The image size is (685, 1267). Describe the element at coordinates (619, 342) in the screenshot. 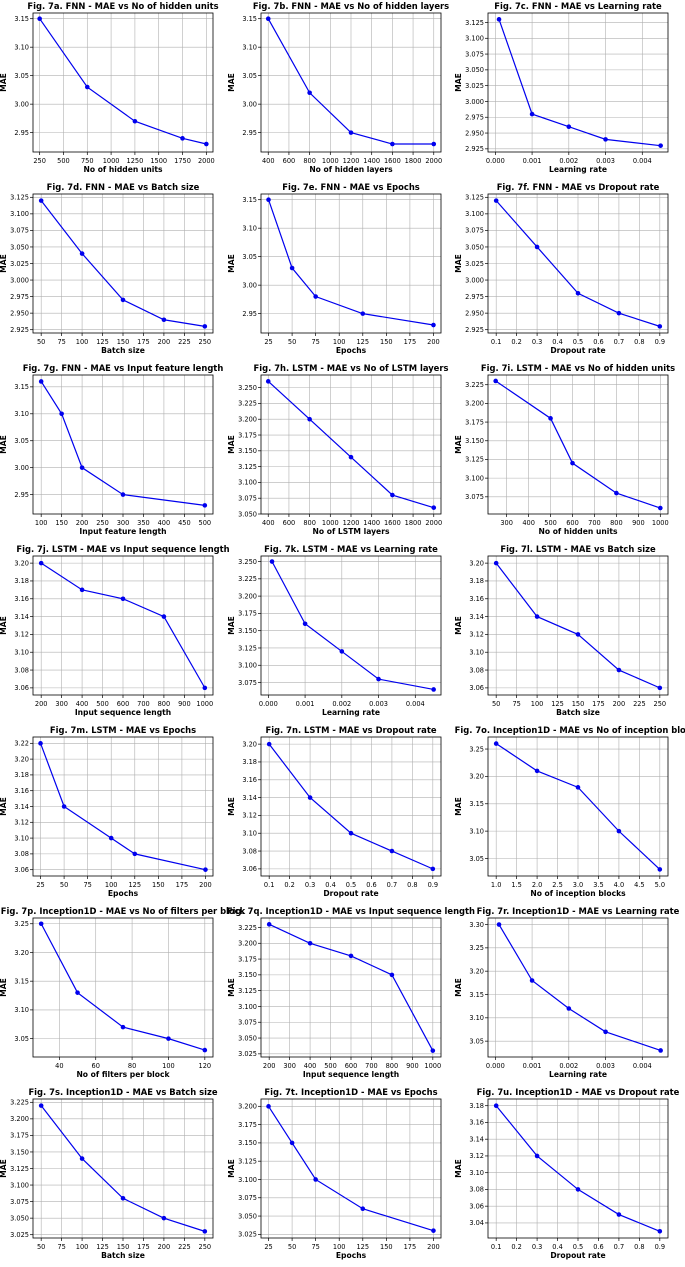

I see `x-tick-label: 0.7` at that location.